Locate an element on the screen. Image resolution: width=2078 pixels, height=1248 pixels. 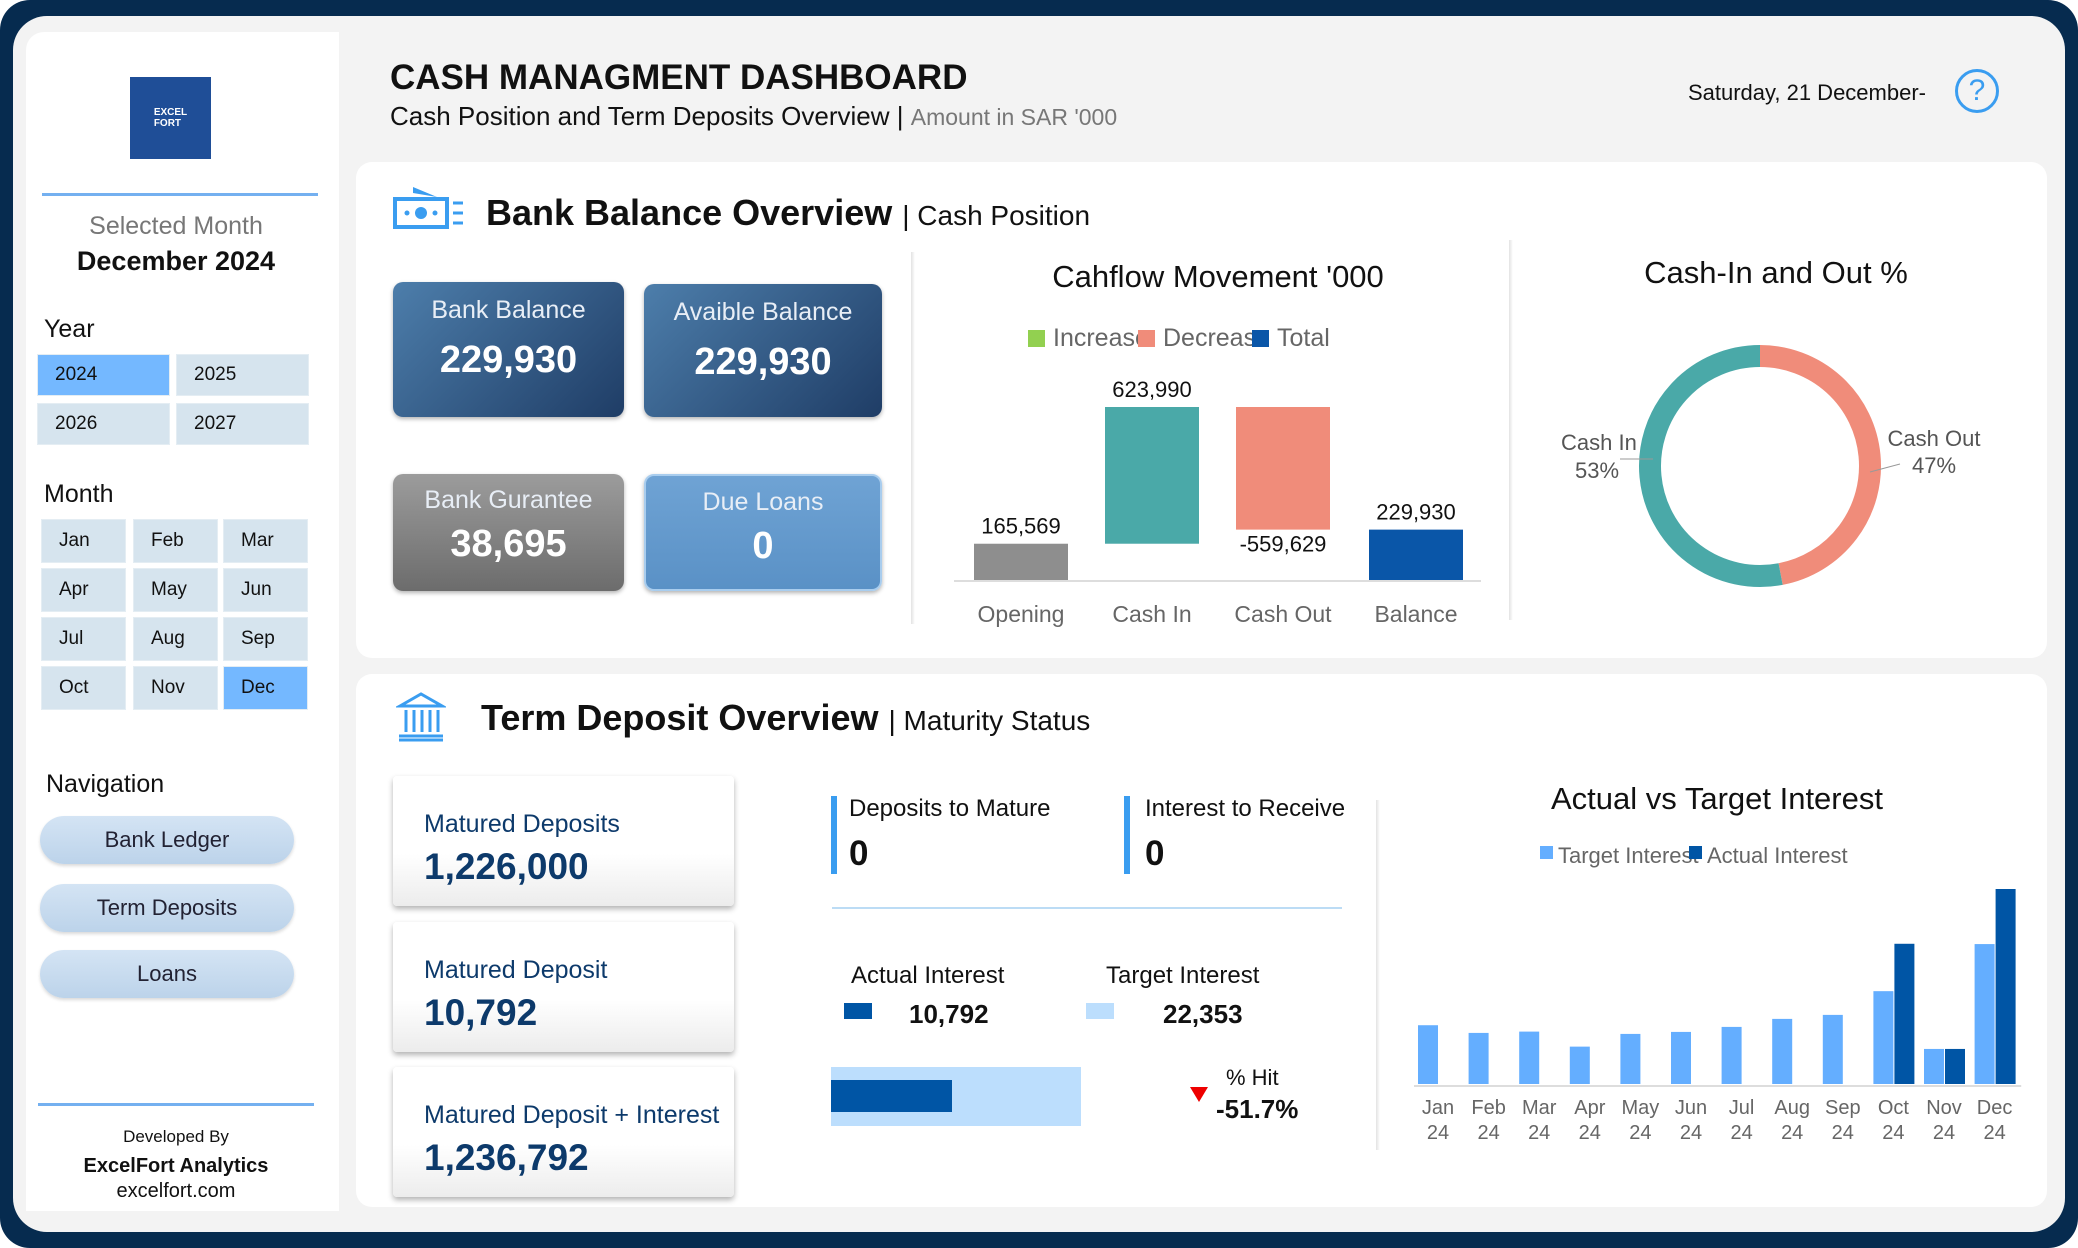
year-button-2024: 2024 is located at coordinates (103, 375).